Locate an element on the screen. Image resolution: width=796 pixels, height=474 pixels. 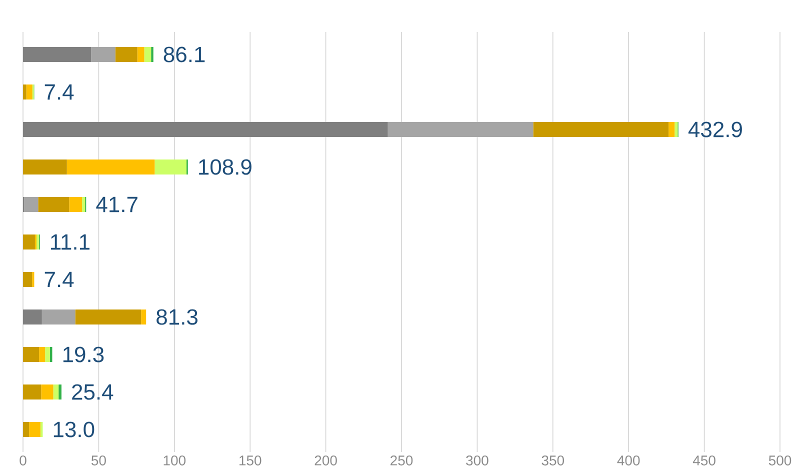
x-tick-label: 450 is located at coordinates (704, 461).